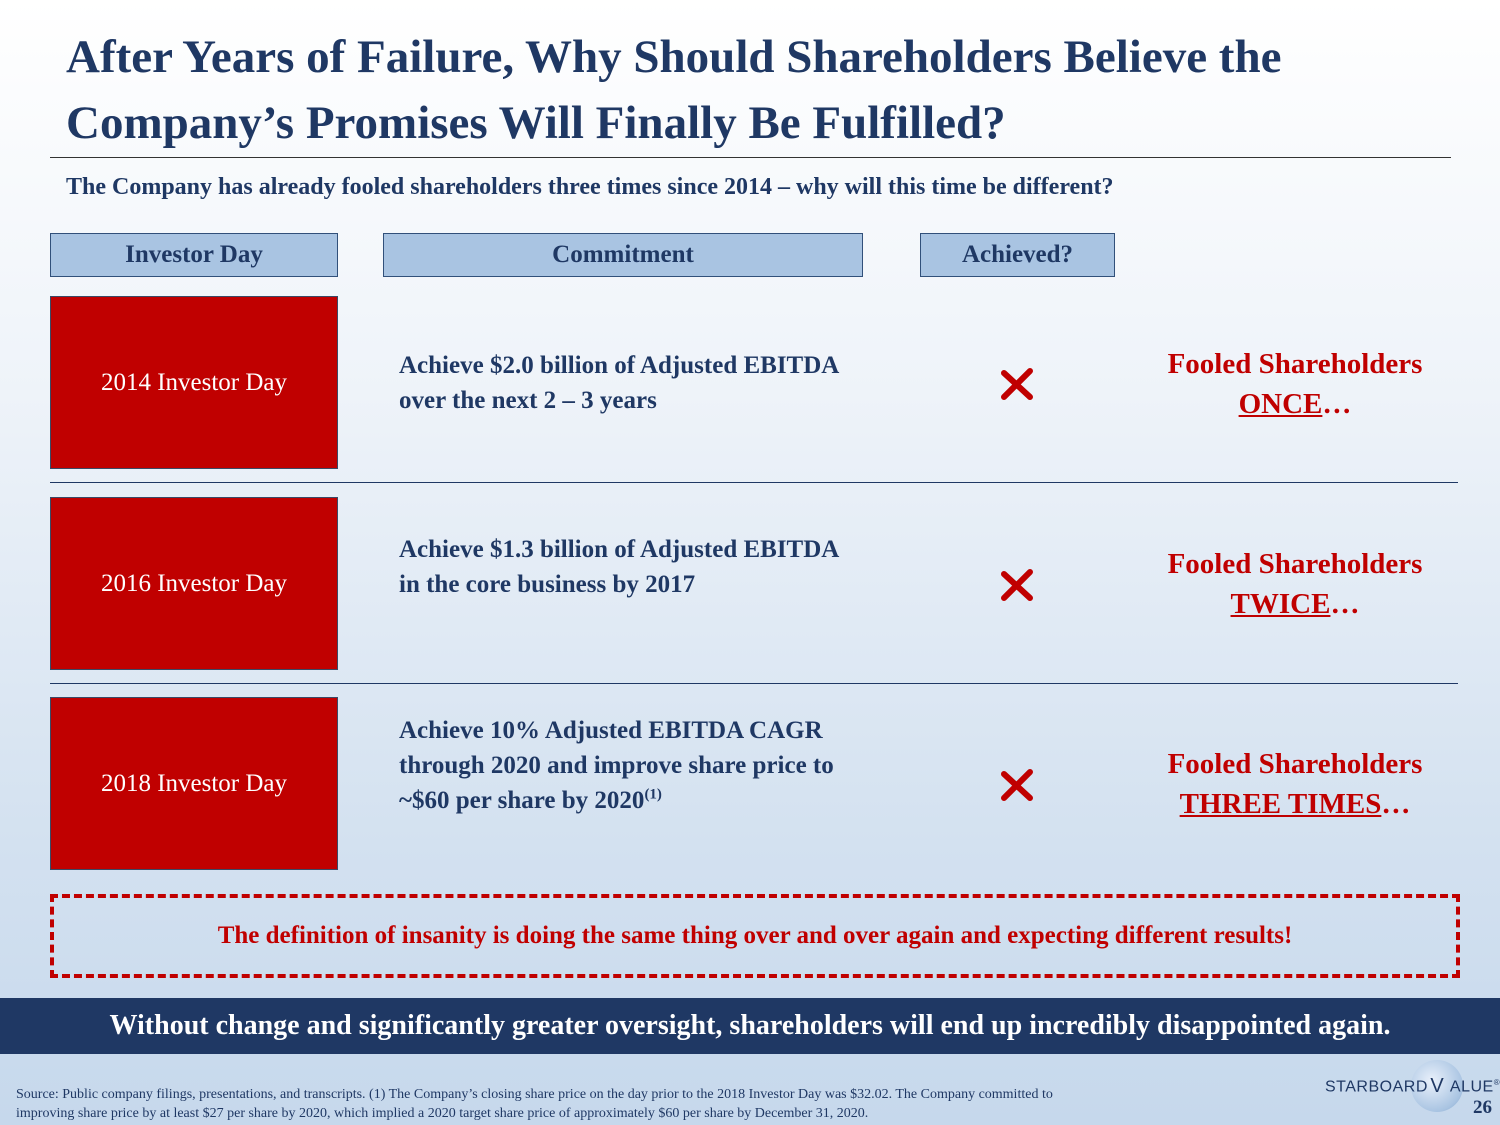 Image resolution: width=1500 pixels, height=1125 pixels. Describe the element at coordinates (623, 255) in the screenshot. I see `column-header-commitment: Commitment` at that location.